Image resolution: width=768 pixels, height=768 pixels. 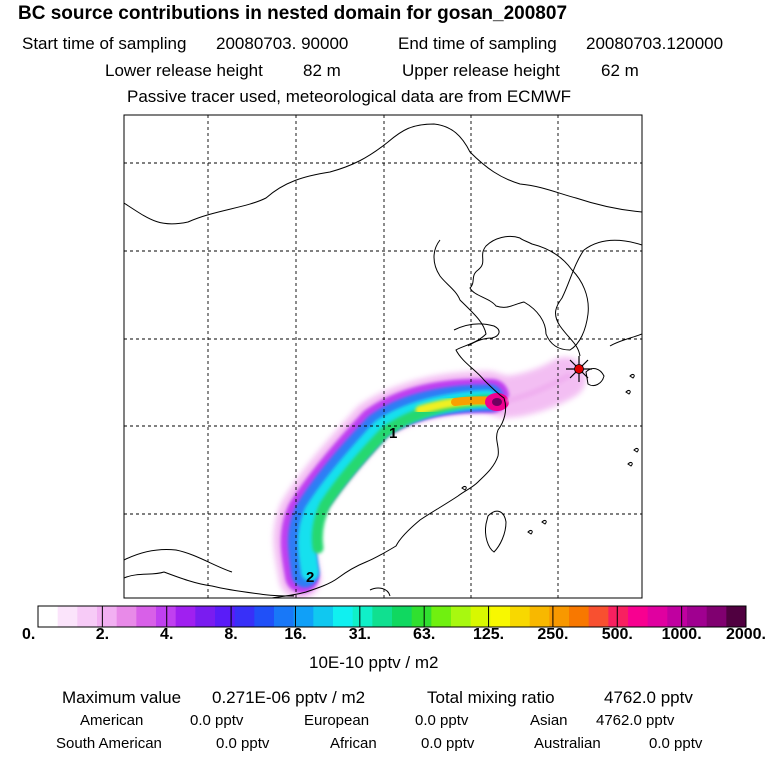 What do you see at coordinates (104, 43) in the screenshot?
I see `start-time-label: Start time of sampling` at bounding box center [104, 43].